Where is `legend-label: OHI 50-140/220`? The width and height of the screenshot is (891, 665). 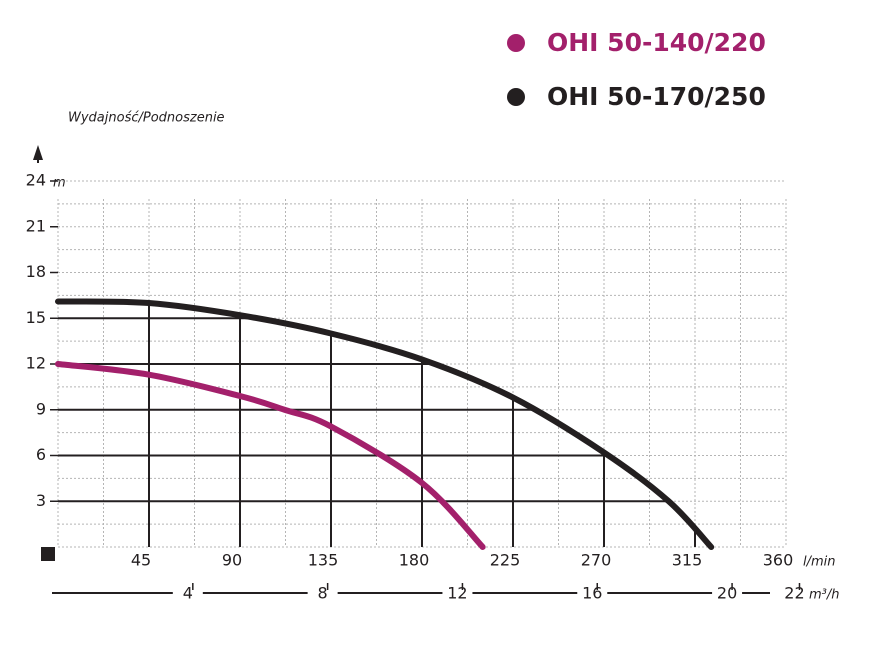
legend-label: OHI 50-140/220 is located at coordinates (656, 42).